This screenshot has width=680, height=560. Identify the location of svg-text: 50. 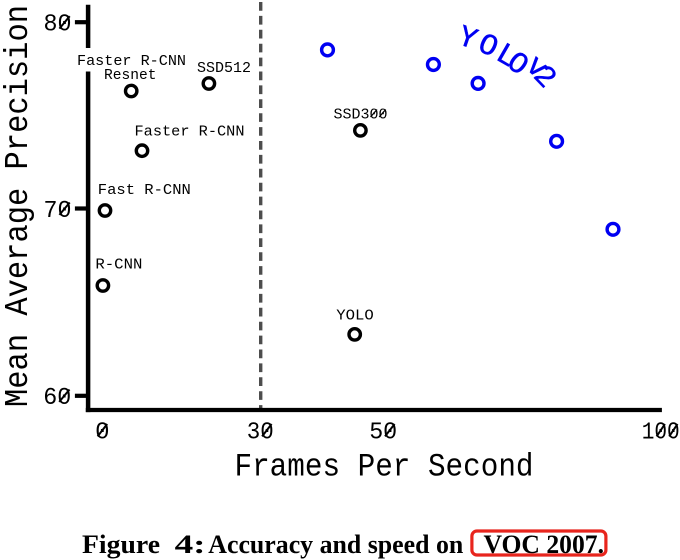
(383, 433).